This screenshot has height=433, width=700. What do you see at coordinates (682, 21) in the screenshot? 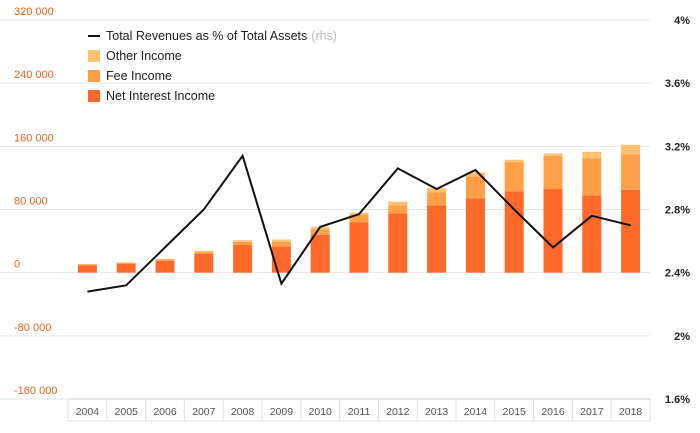
I see `right-tick-label: 4%` at bounding box center [682, 21].